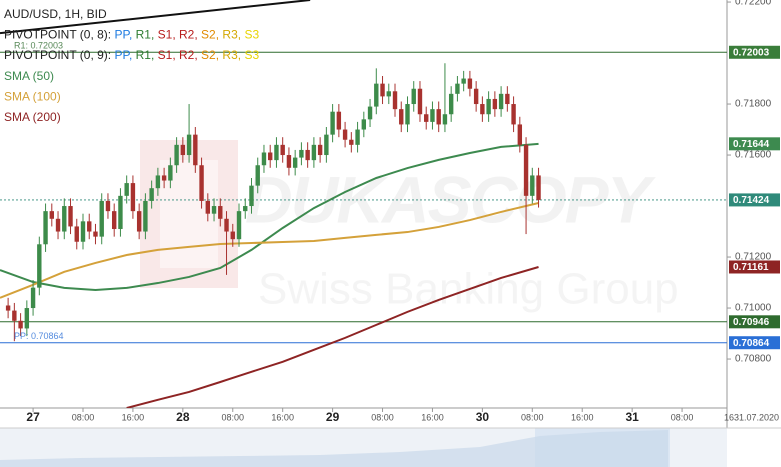 This screenshot has width=781, height=467. What do you see at coordinates (231, 55) in the screenshot?
I see `legend-item: R3,` at bounding box center [231, 55].